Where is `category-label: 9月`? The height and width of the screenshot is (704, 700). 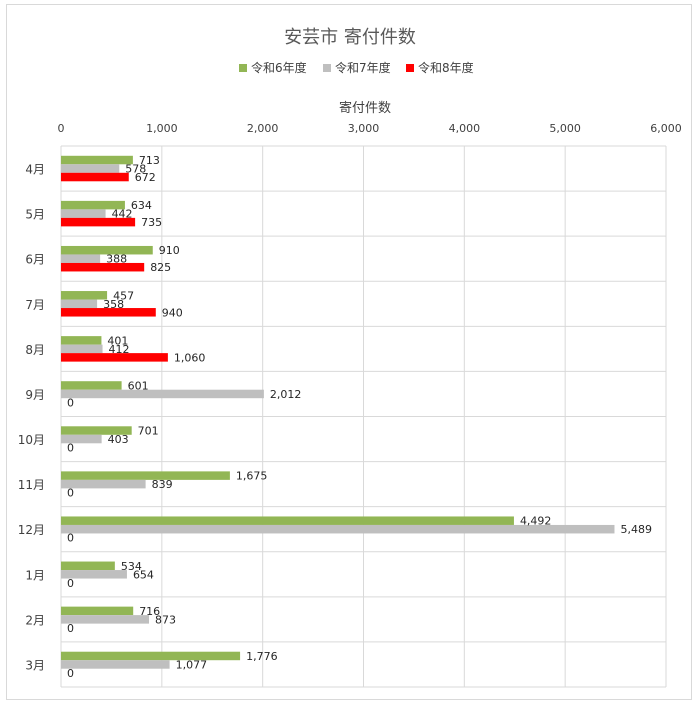 category-label: 9月 is located at coordinates (35, 395).